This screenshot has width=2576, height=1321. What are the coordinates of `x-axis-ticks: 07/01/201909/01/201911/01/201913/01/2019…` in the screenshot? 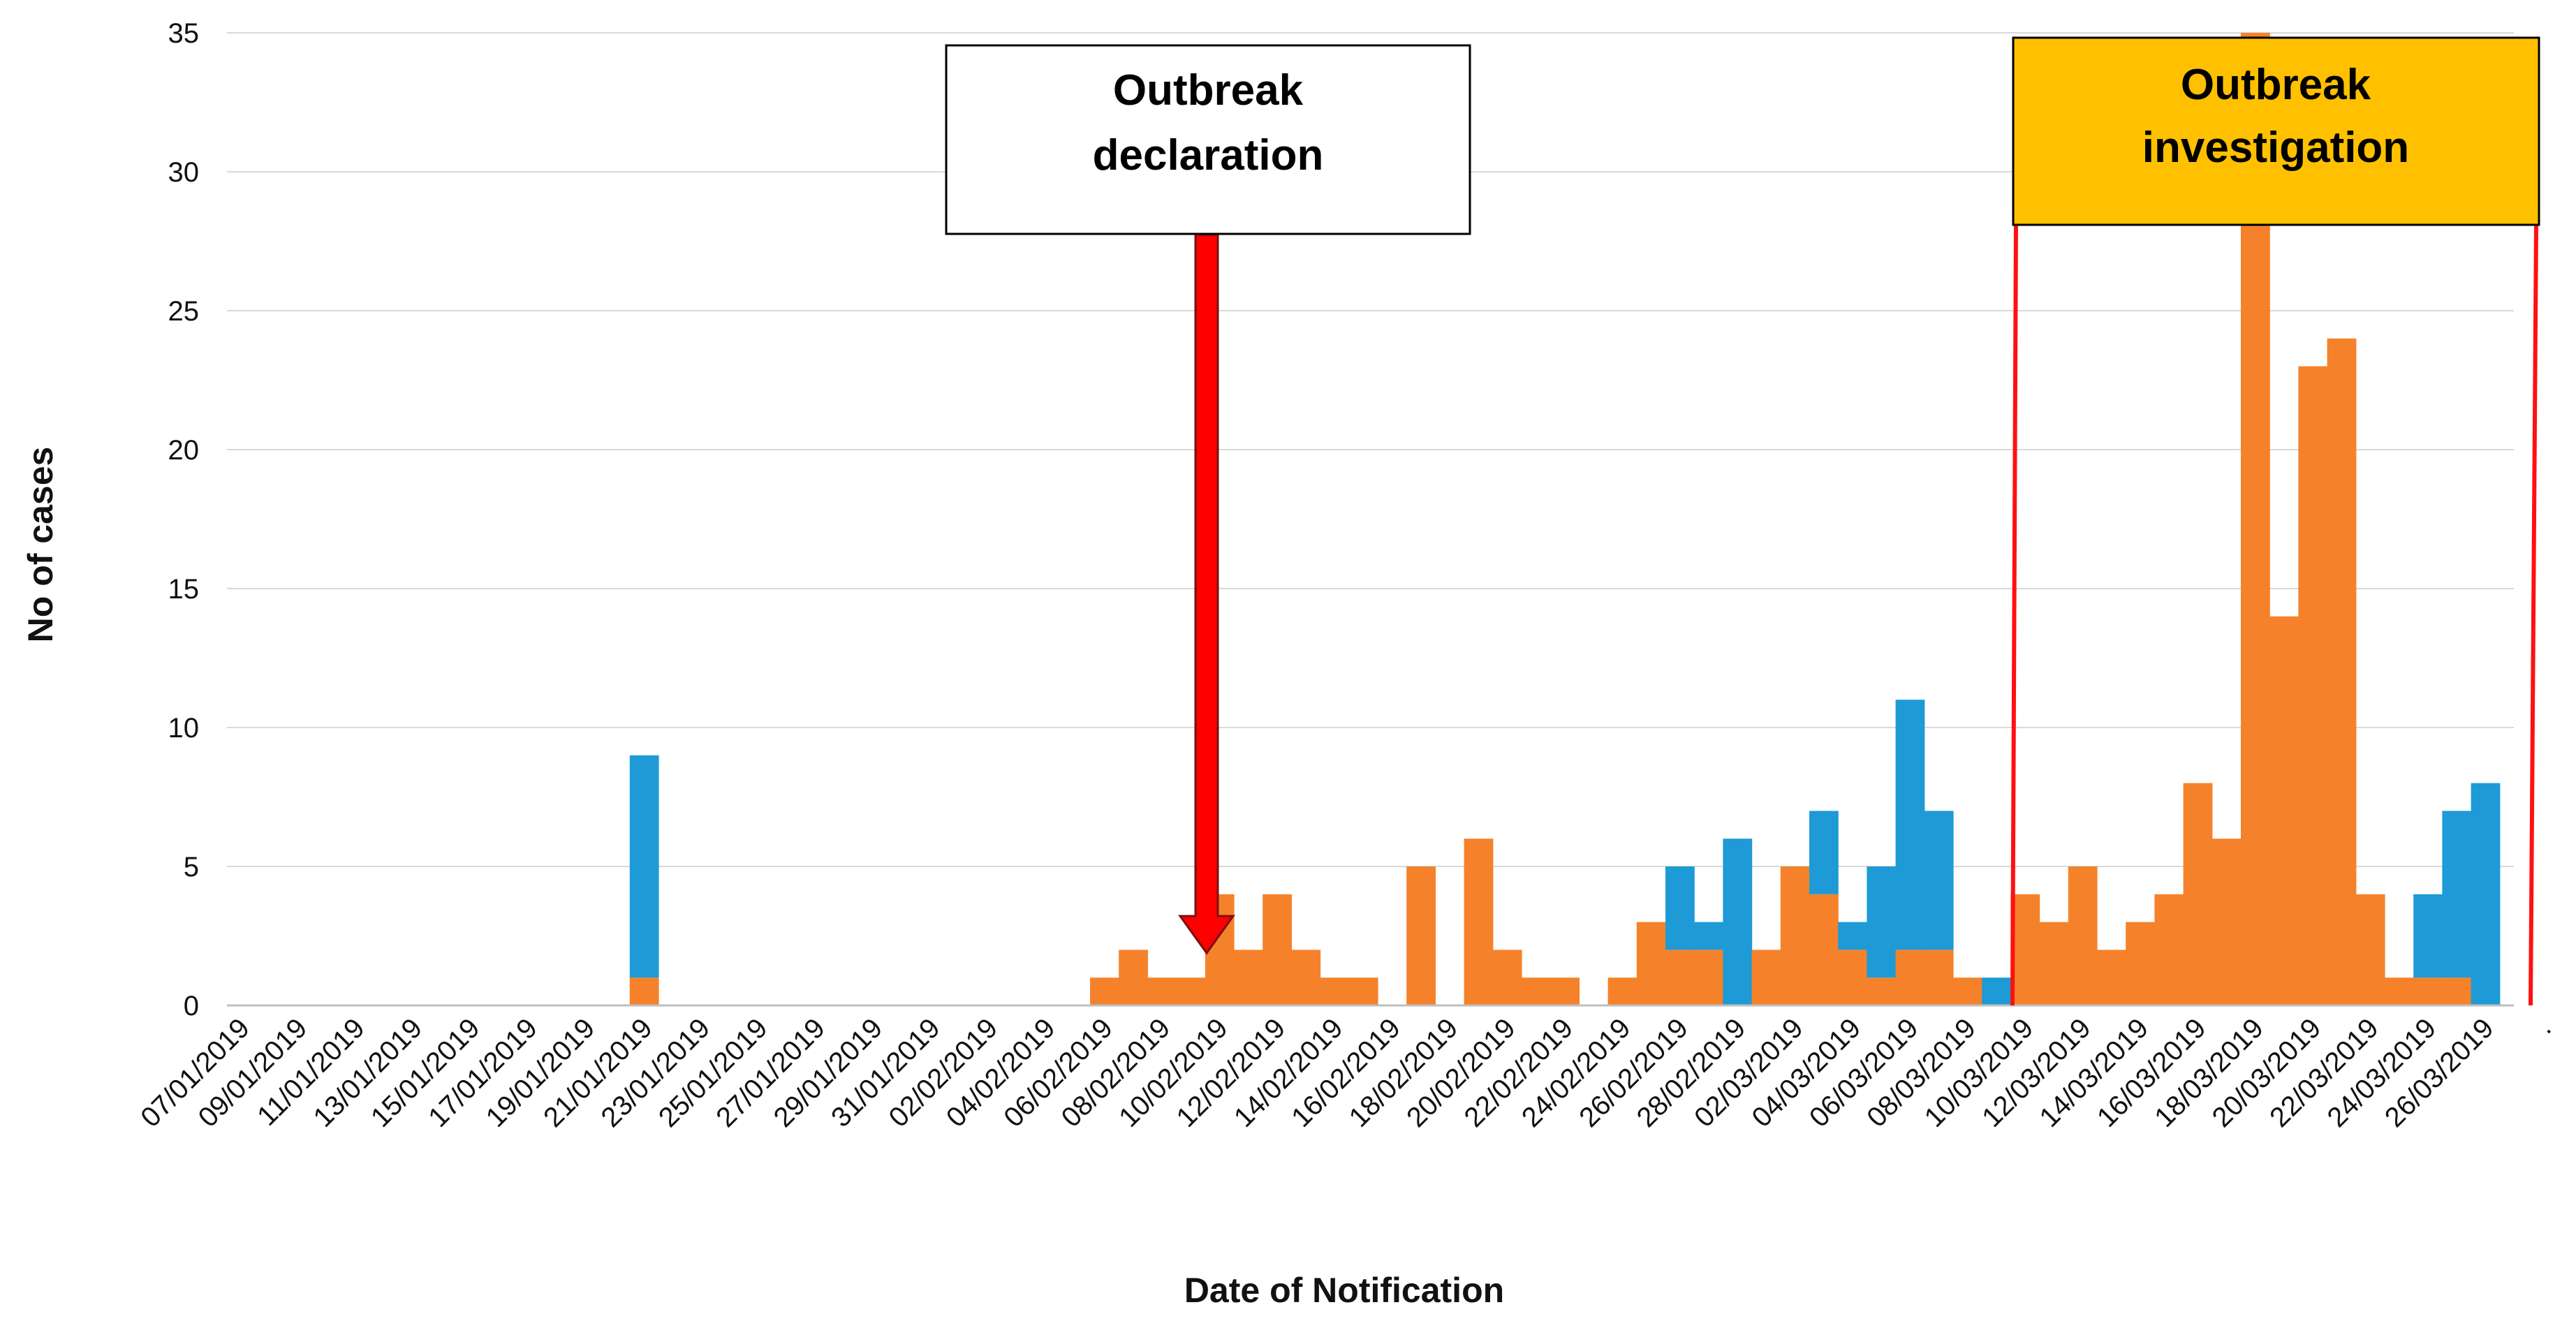 It's located at (1346, 1072).